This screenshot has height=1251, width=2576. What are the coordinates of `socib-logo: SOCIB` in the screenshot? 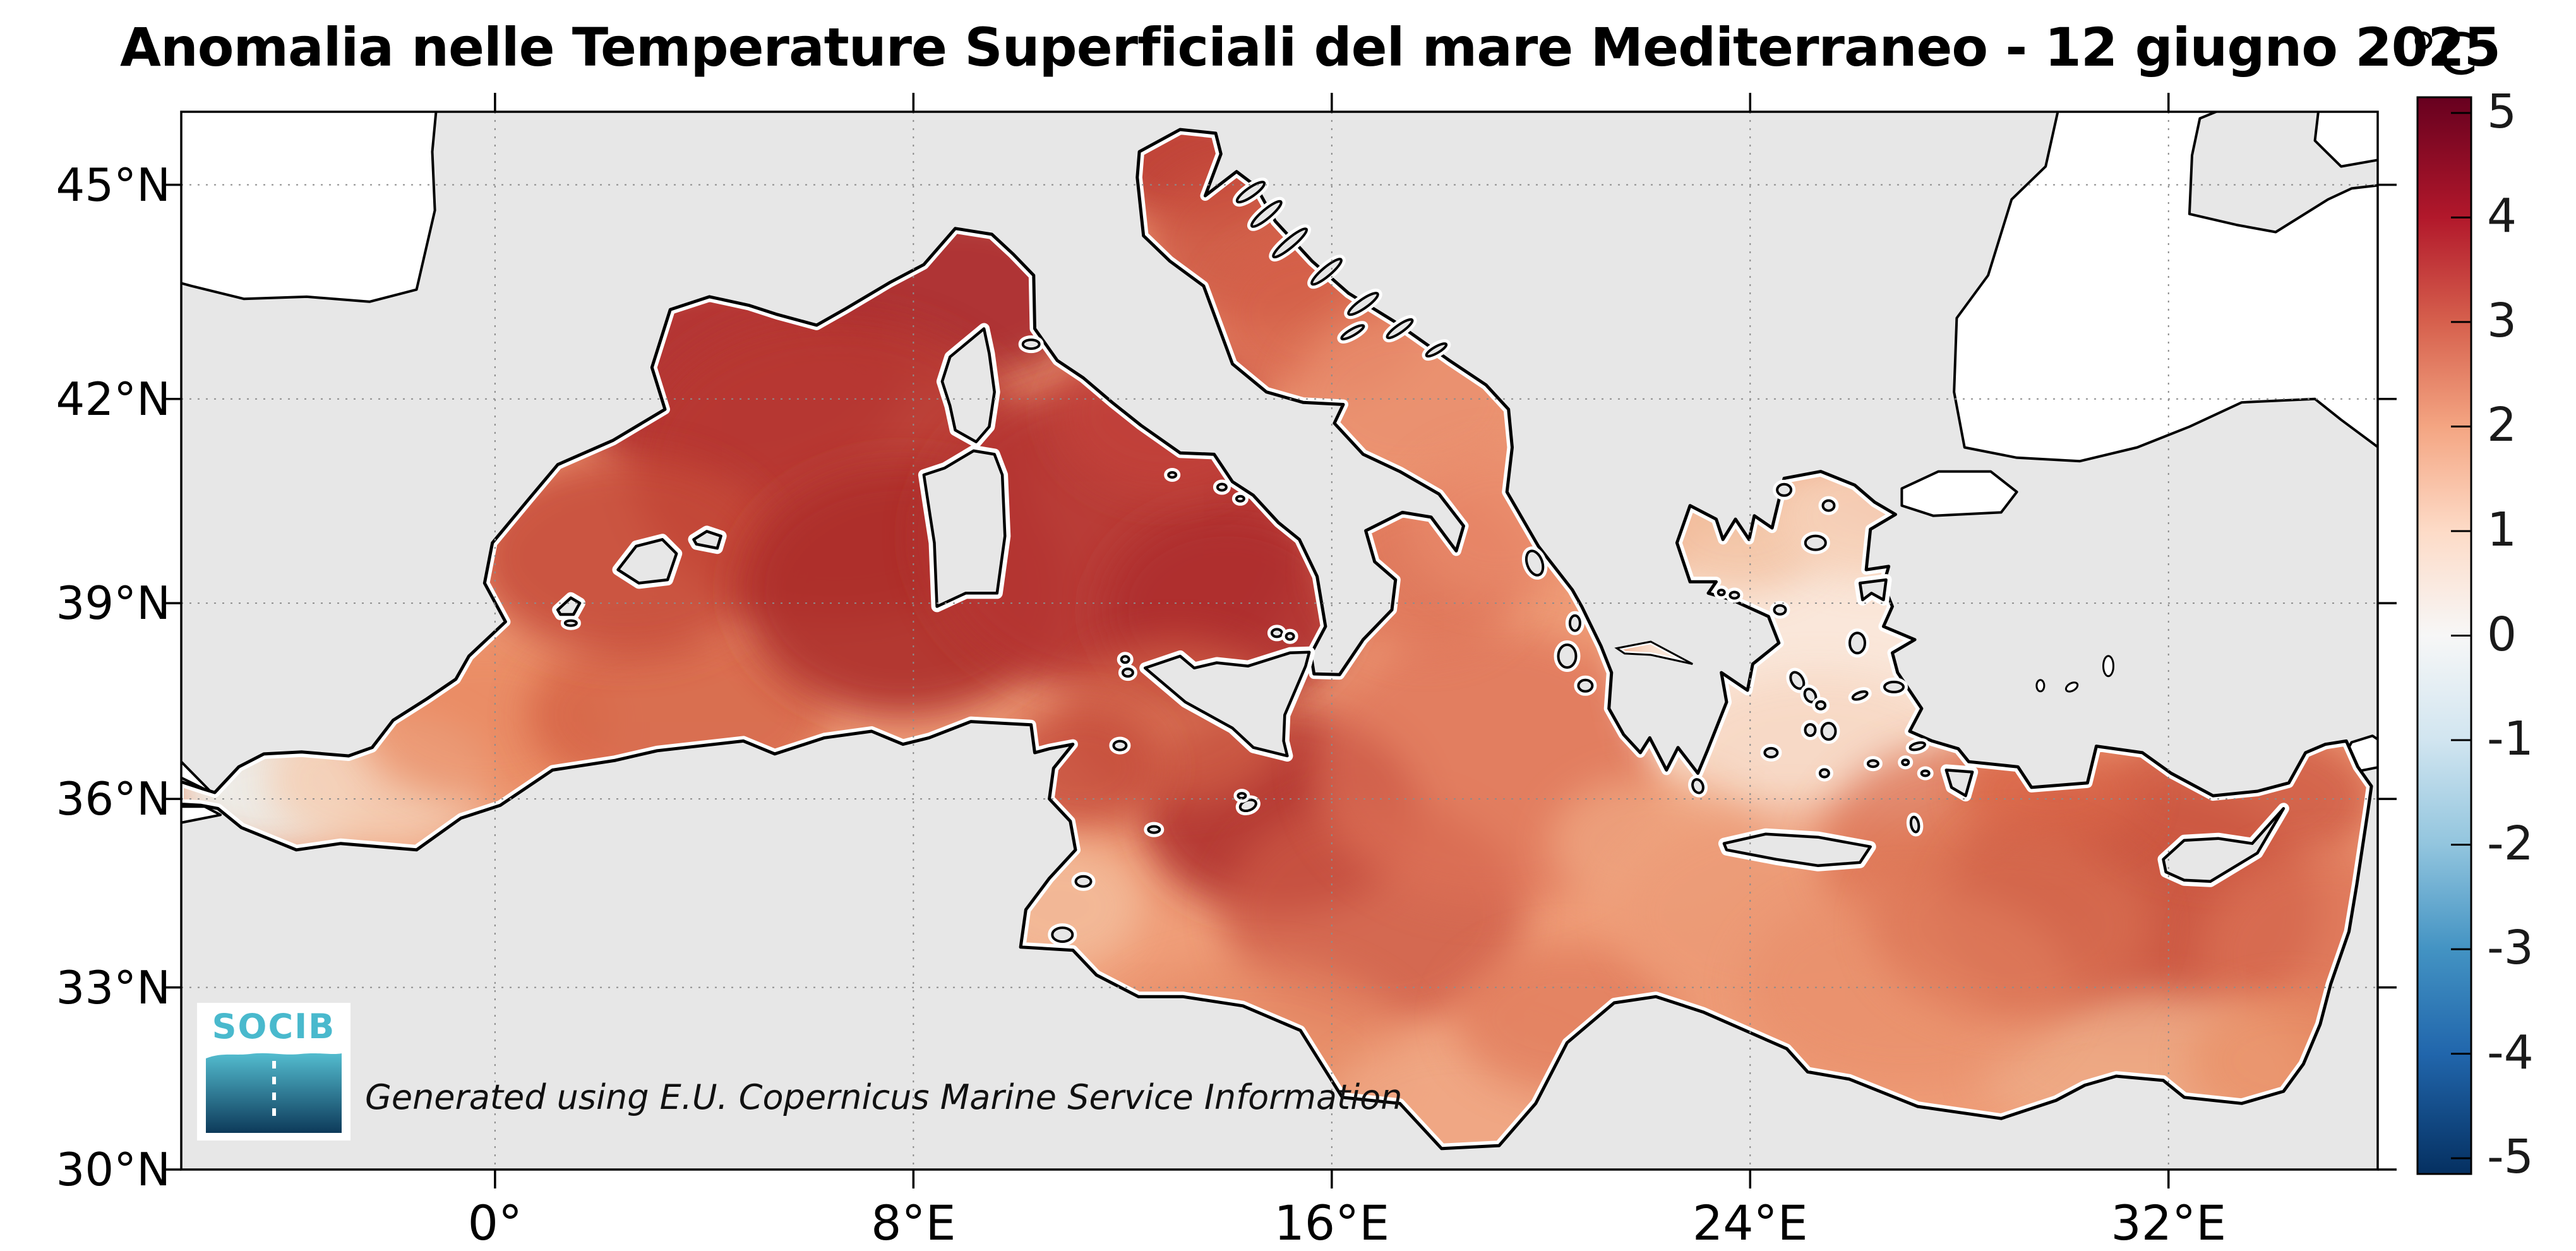 It's located at (273, 1071).